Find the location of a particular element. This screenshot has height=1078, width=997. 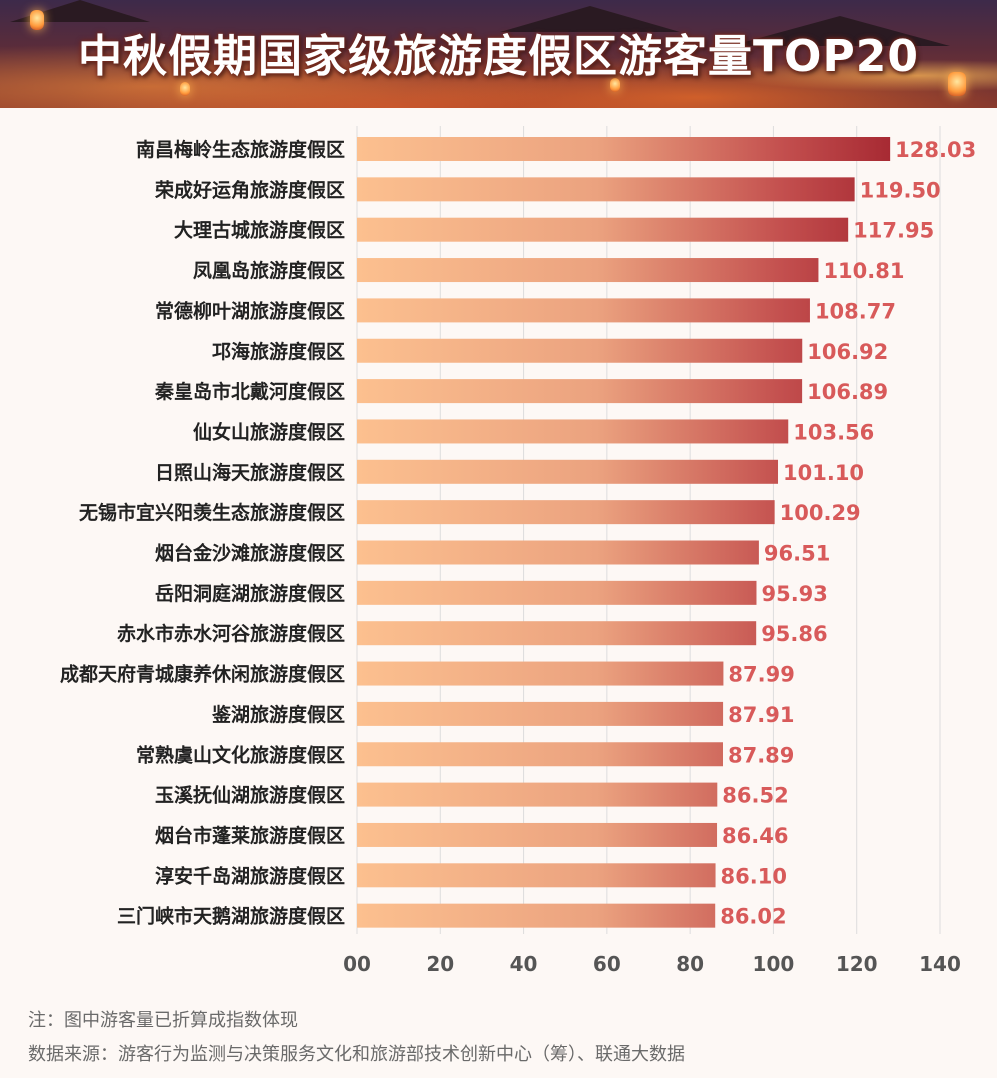

category-label: 烟台金沙滩旅游度假区 is located at coordinates (250, 553).